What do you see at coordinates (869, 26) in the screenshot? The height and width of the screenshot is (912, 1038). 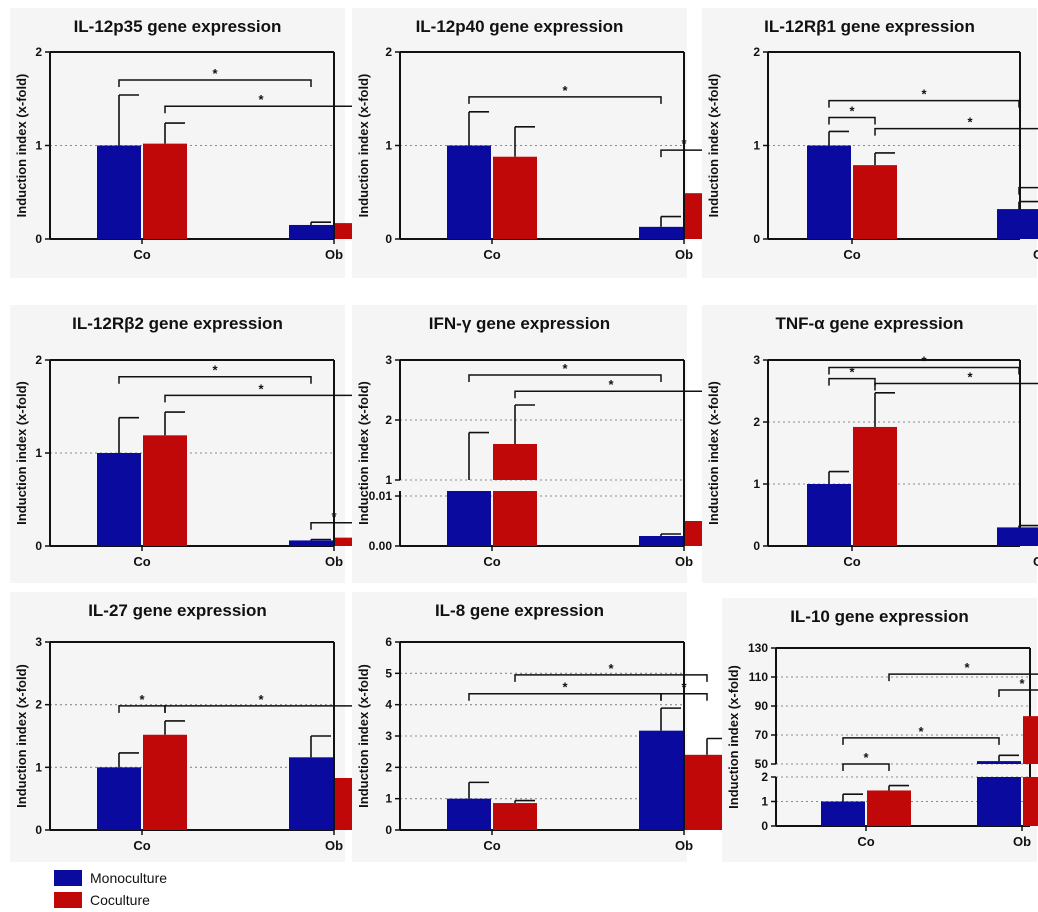 I see `chart-title: IL-12Rβ1 gene expression` at bounding box center [869, 26].